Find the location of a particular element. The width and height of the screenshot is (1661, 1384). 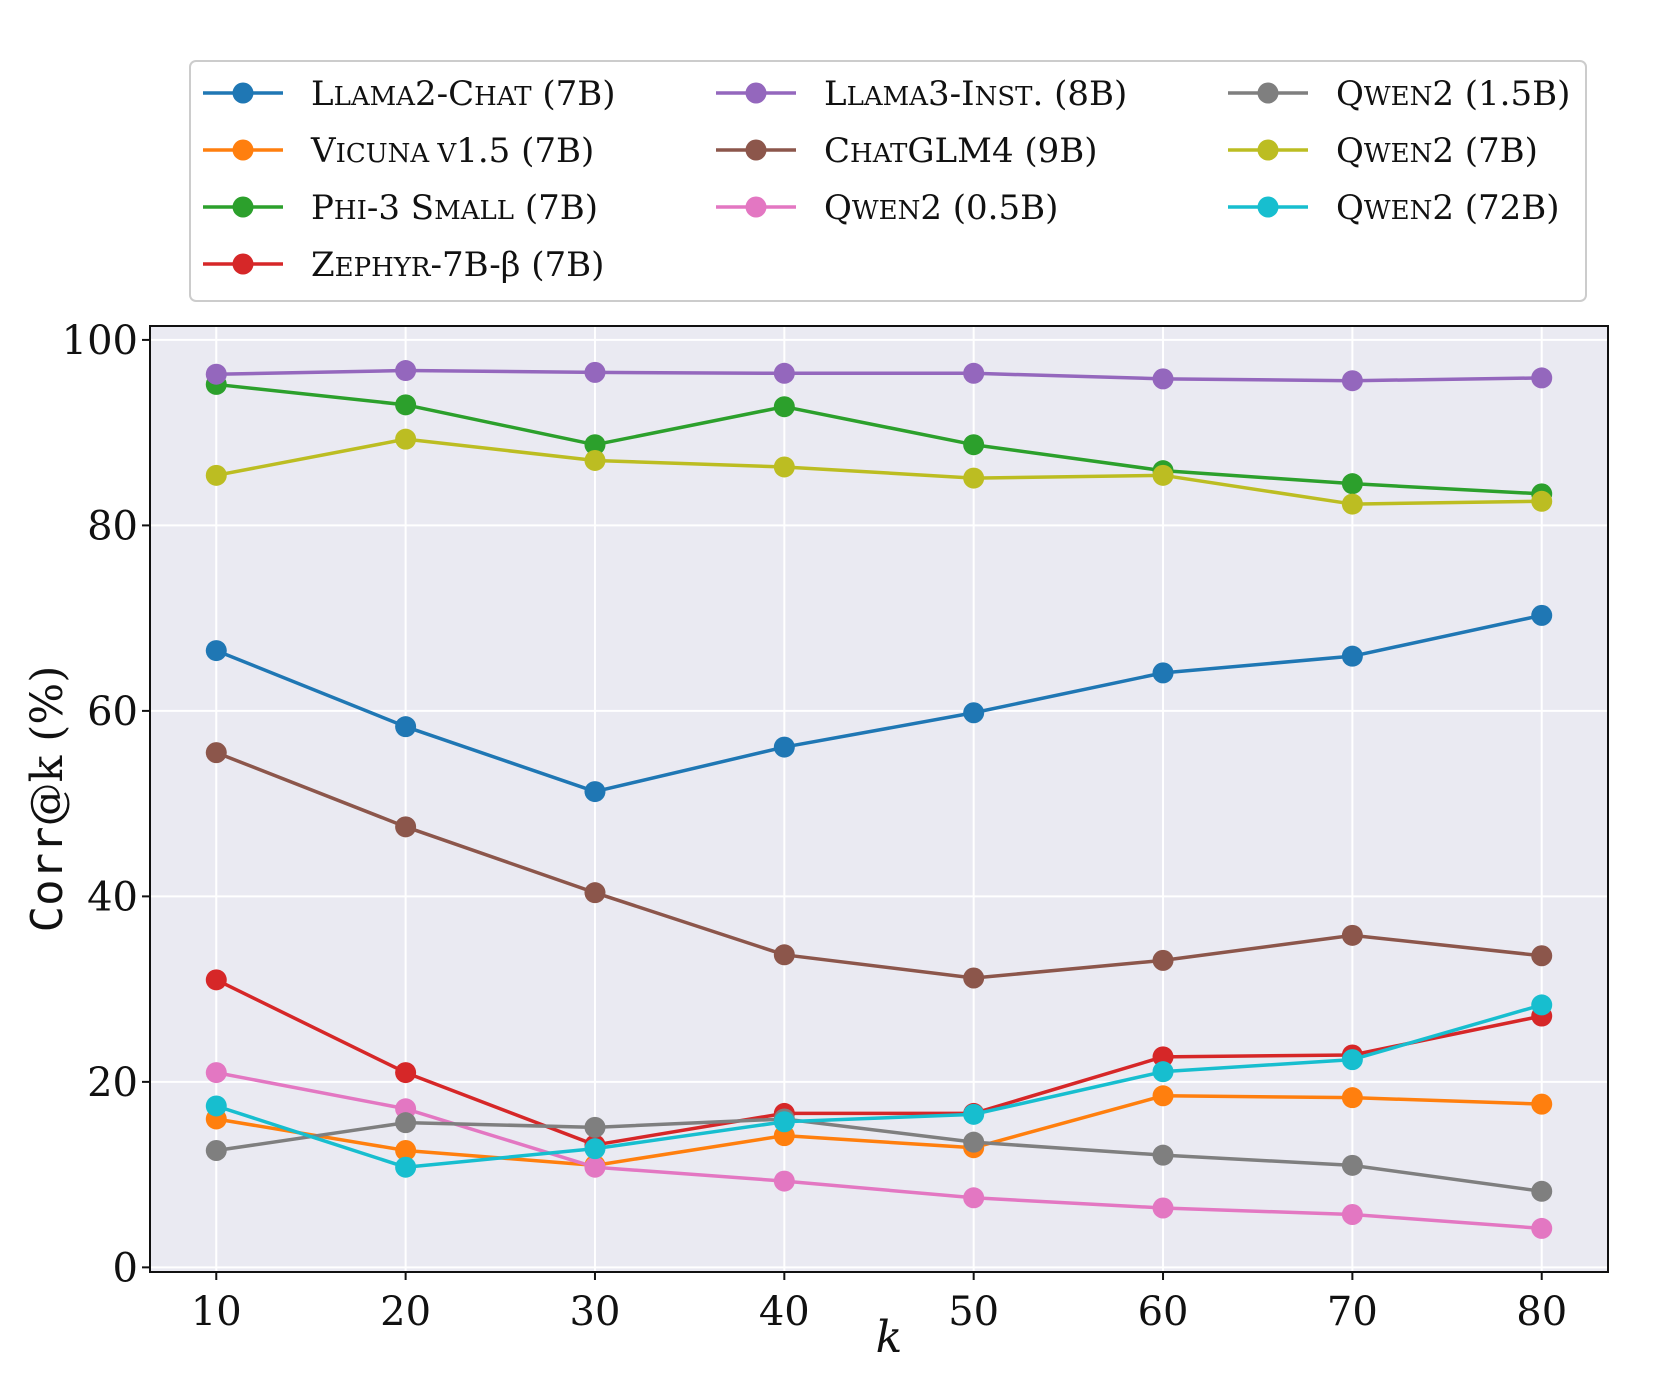

legend-label-part: 2-C is located at coordinates (444, 94).